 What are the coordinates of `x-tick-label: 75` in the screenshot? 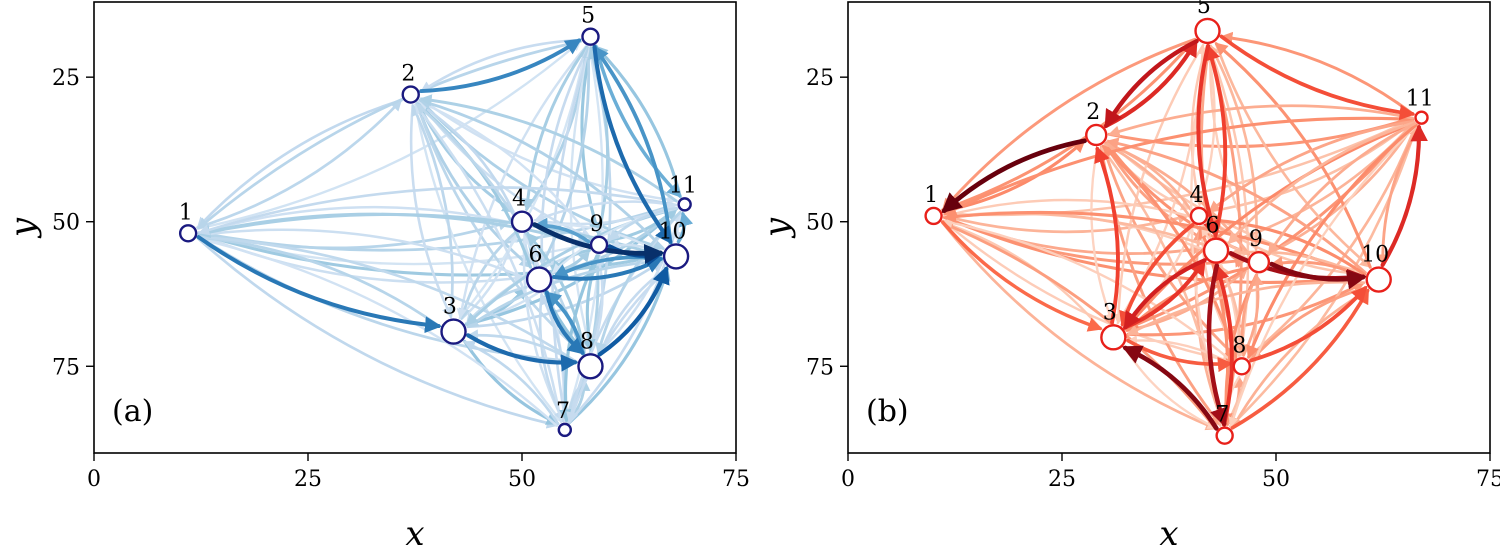 It's located at (1488, 479).